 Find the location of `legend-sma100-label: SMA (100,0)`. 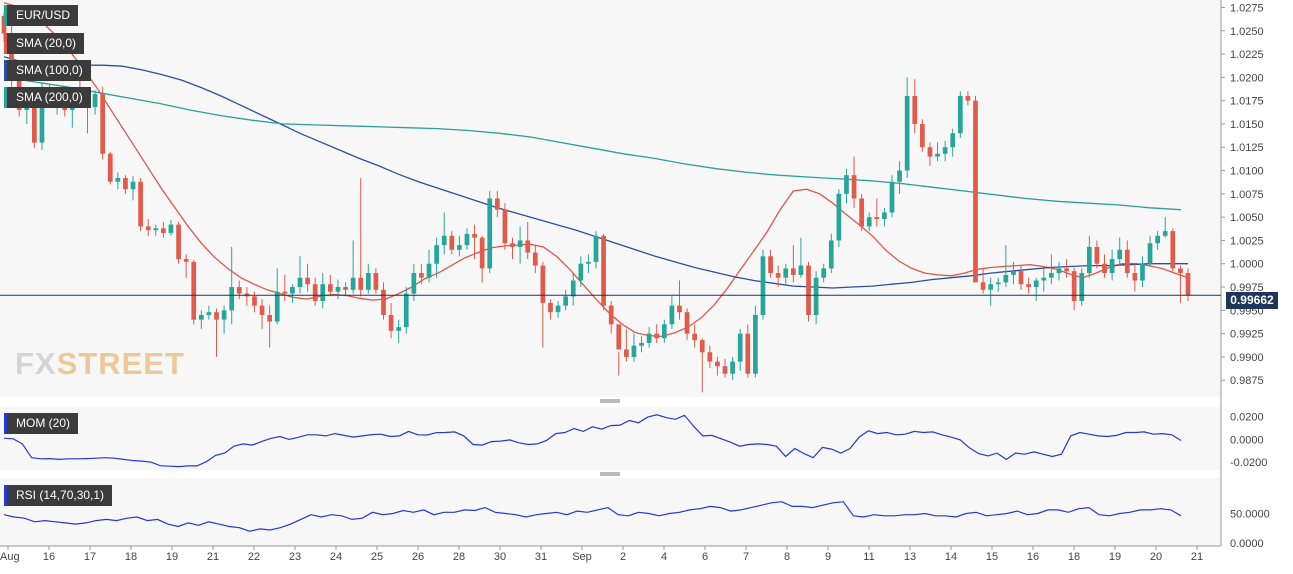

legend-sma100-label: SMA (100,0) is located at coordinates (49, 70).